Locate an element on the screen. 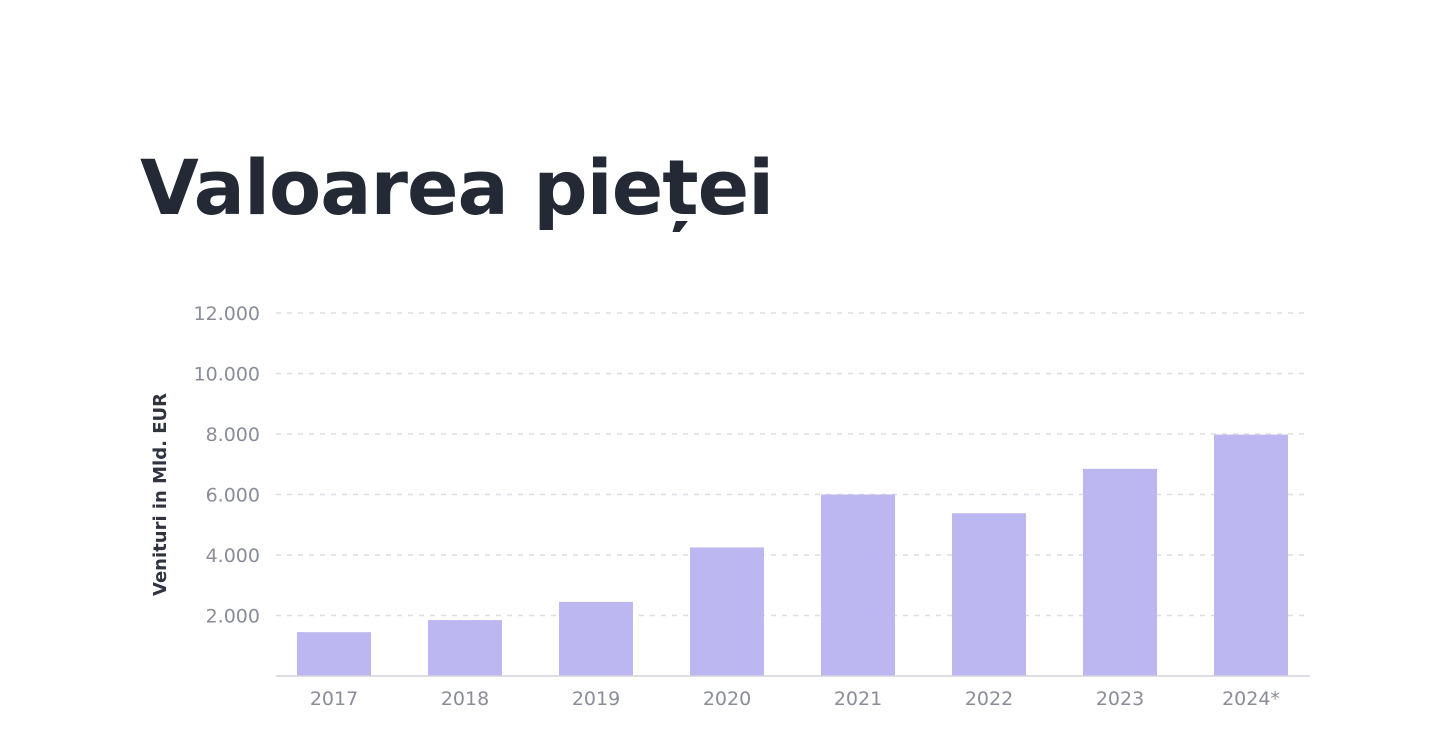  y-tick-label: 6.000 is located at coordinates (233, 496).